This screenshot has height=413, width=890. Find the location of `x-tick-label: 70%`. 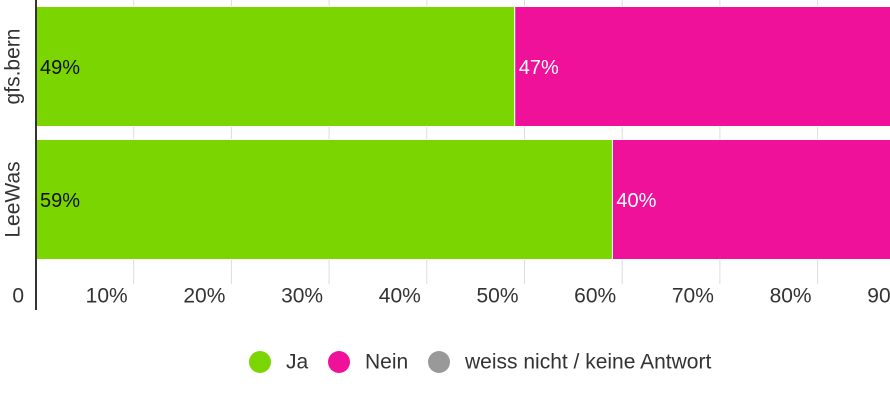

x-tick-label: 70% is located at coordinates (693, 296).